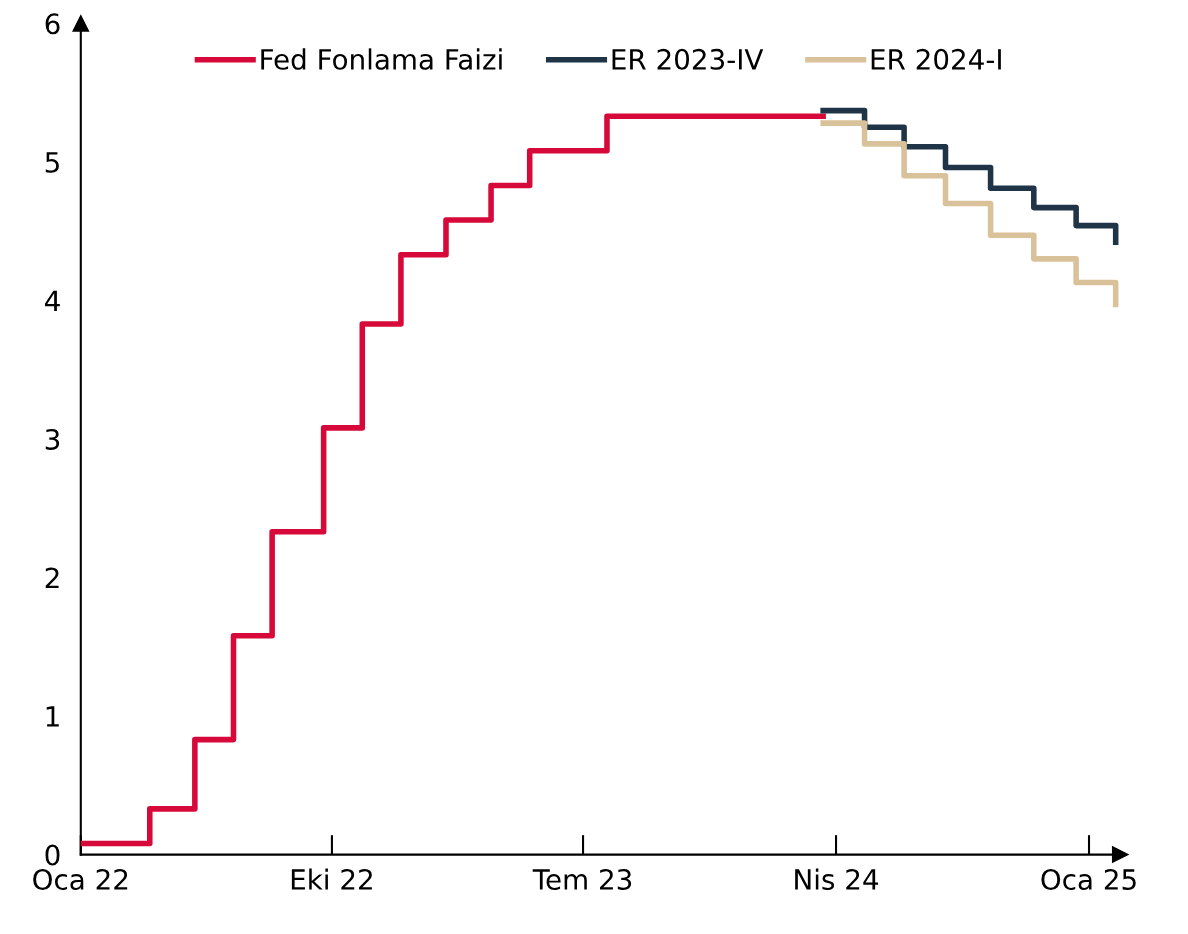  What do you see at coordinates (52, 855) in the screenshot?
I see `y-tick-label: 0` at bounding box center [52, 855].